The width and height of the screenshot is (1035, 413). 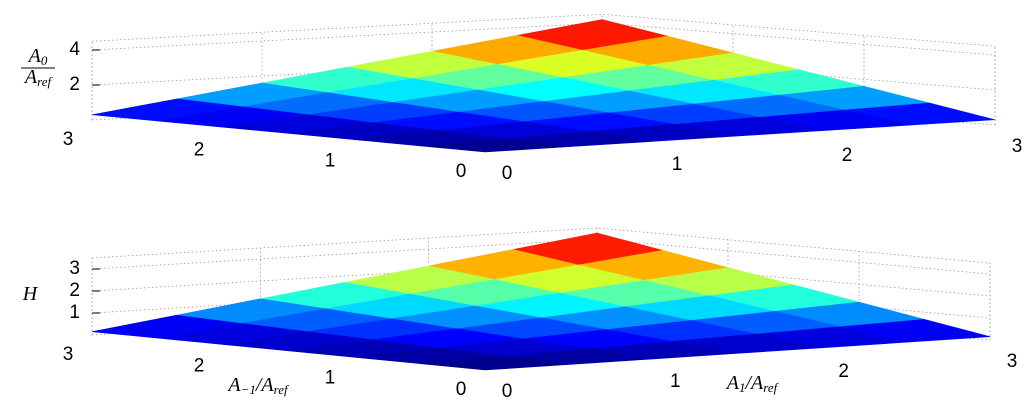 I want to click on label-part: H, so click(x=30, y=294).